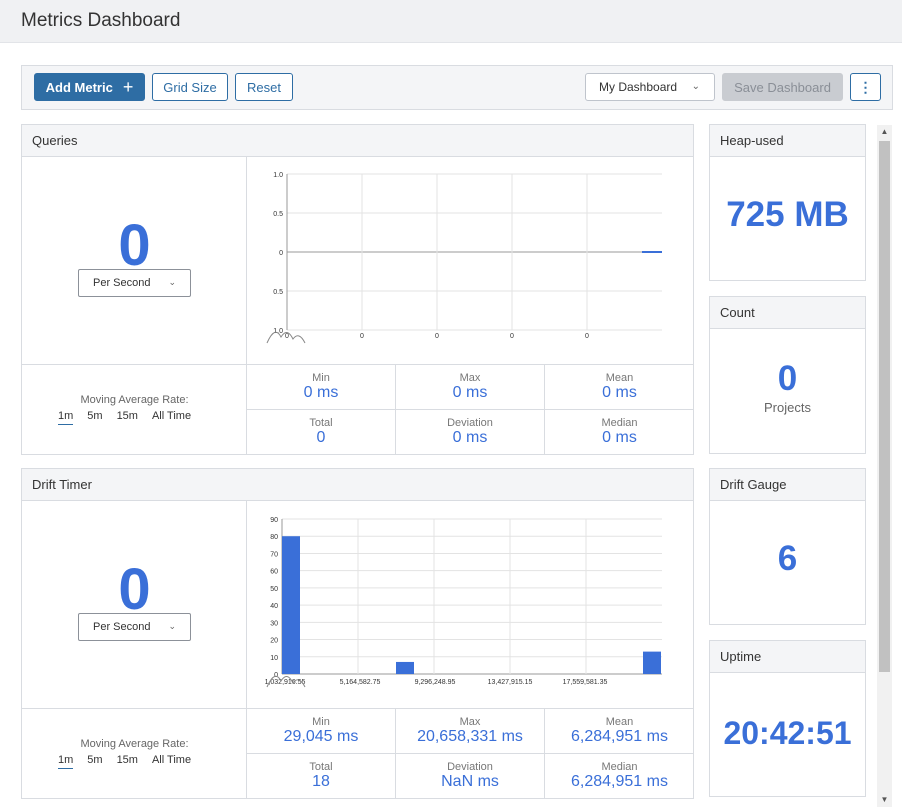  I want to click on queries-rate-select: Per Second ⌄, so click(134, 283).